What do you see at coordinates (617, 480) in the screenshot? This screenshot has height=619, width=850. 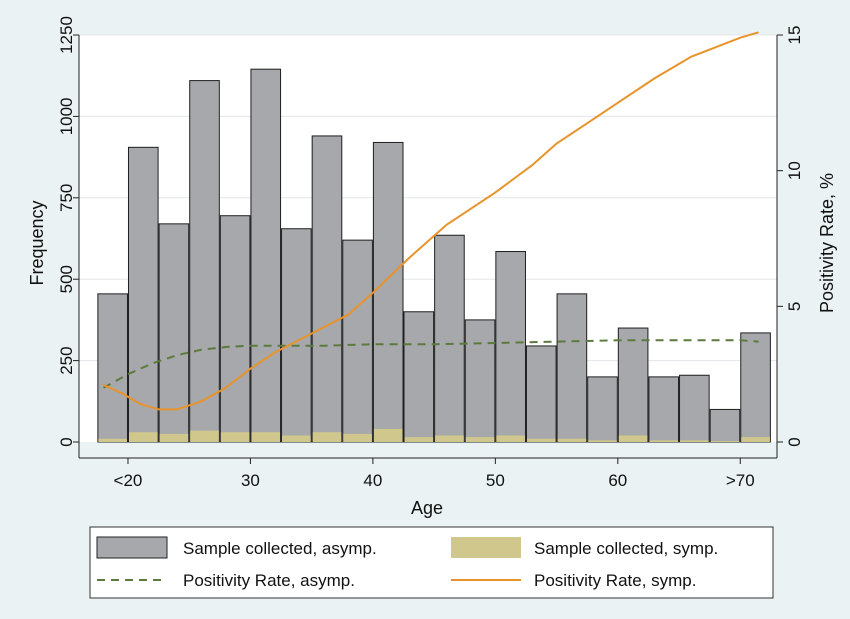 I see `xtick-label-4: 60` at bounding box center [617, 480].